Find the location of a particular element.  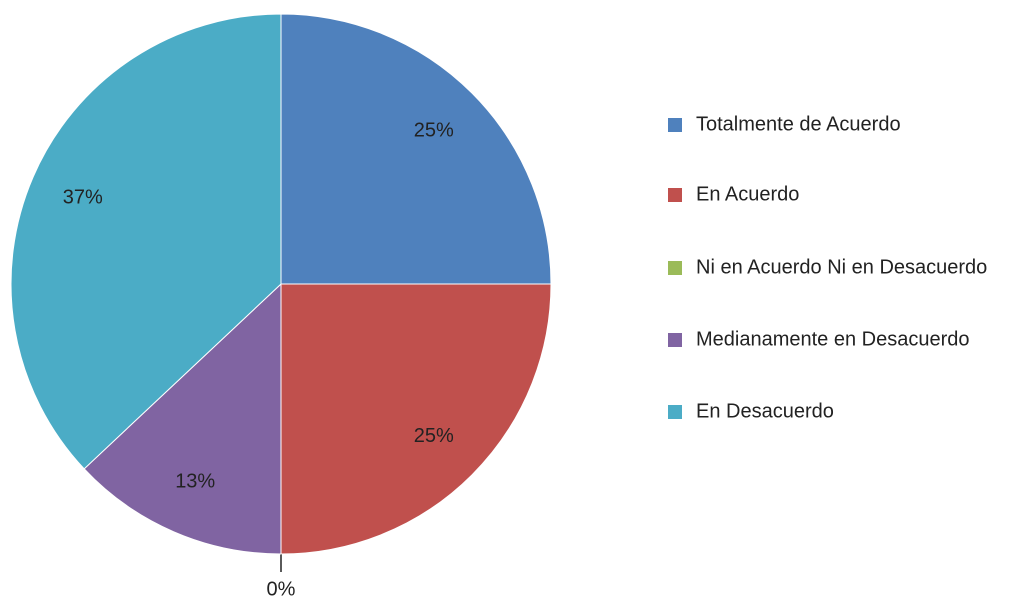

legend-label: Ni en Acuerdo Ni en Desacuerdo is located at coordinates (841, 267).